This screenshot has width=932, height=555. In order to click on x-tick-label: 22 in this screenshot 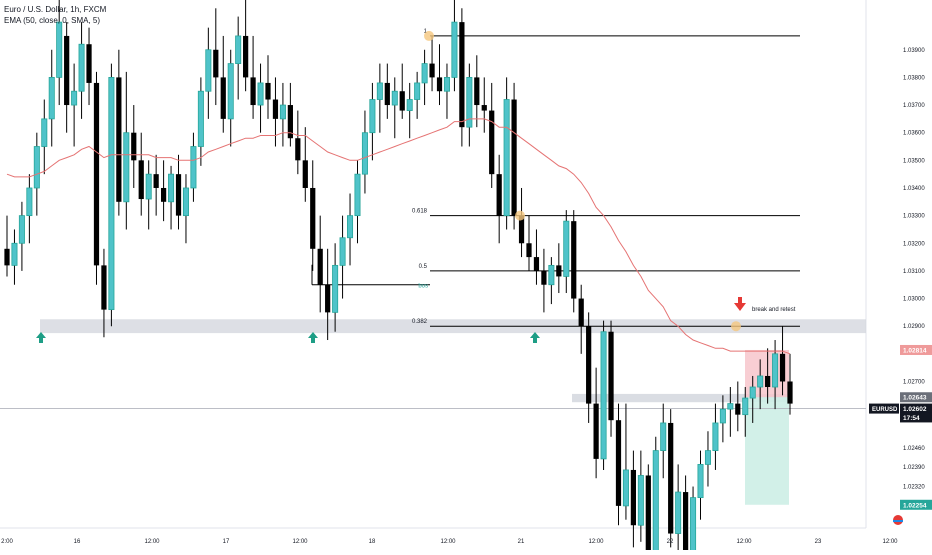, I will do `click(670, 542)`.